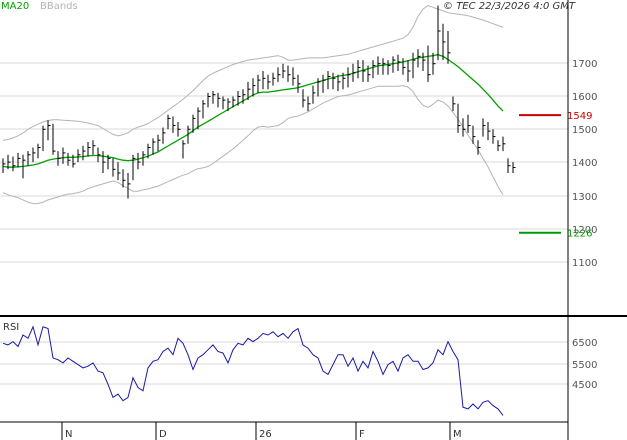 The height and width of the screenshot is (440, 627). Describe the element at coordinates (579, 116) in the screenshot. I see `resistance-label: 1549` at that location.